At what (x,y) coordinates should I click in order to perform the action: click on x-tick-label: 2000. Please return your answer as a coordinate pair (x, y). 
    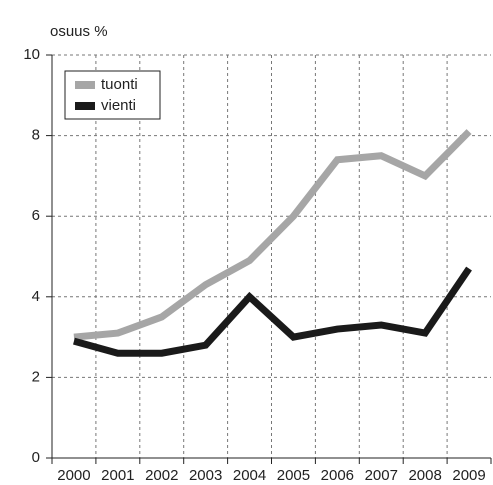
    Looking at the image, I should click on (73, 475).